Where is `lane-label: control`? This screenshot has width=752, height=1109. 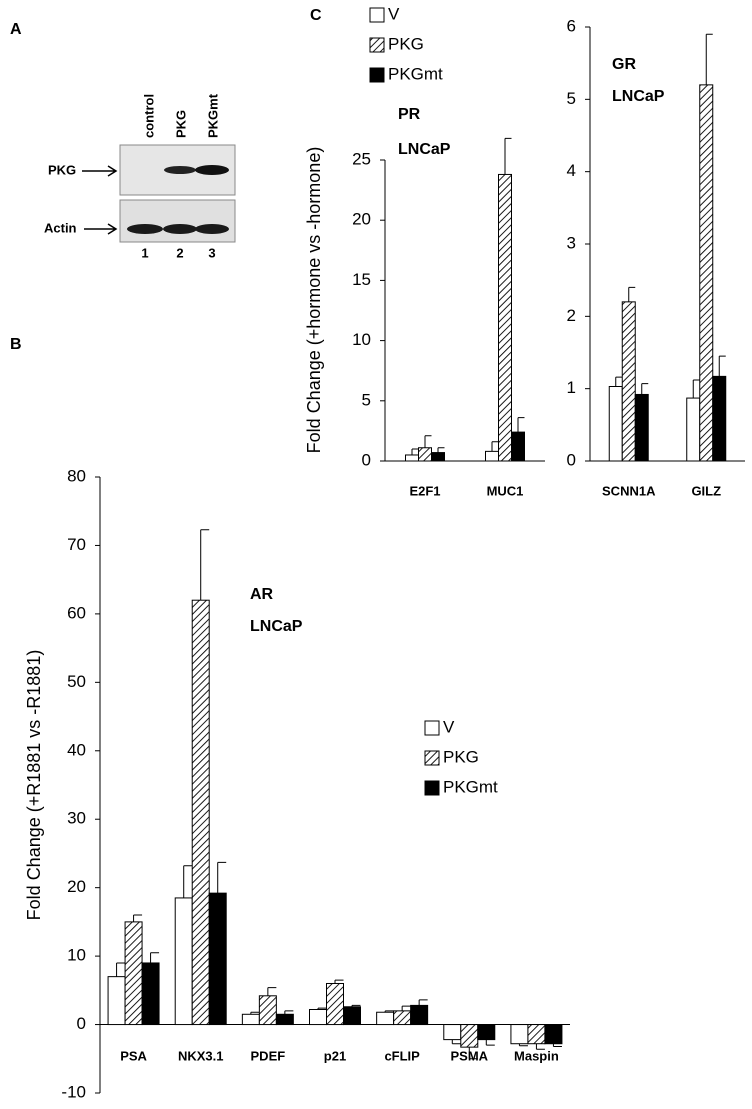
lane-label: control is located at coordinates (148, 116).